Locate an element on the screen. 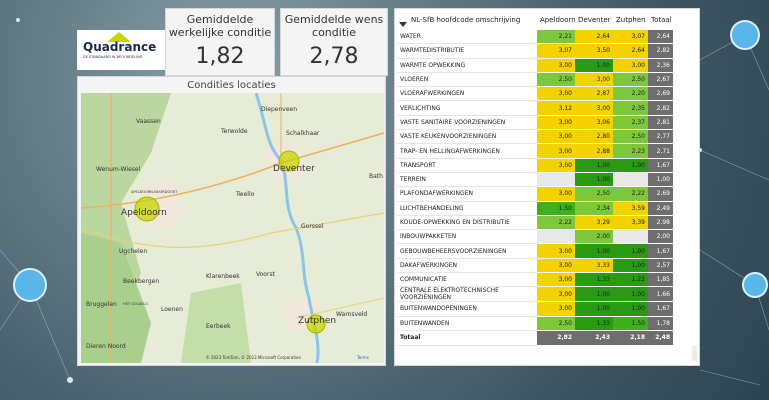 This screenshot has height=400, width=769. sort-icon is located at coordinates (403, 25).